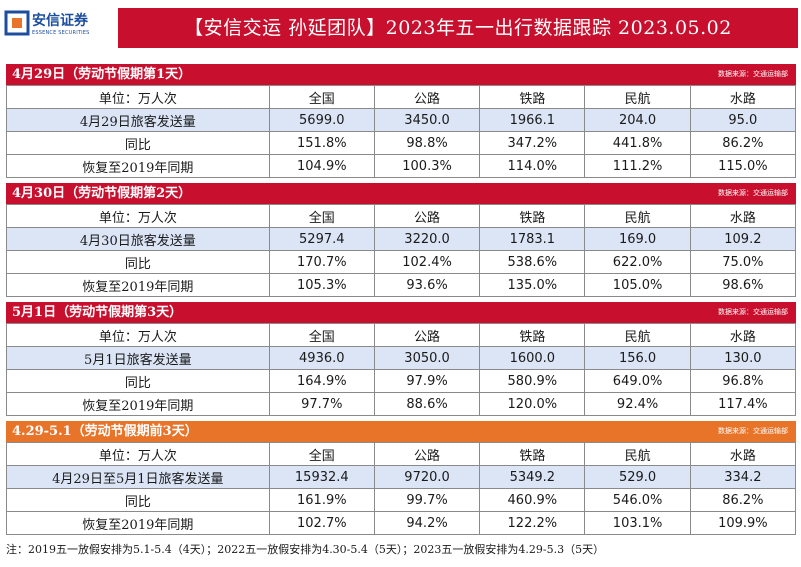 Image resolution: width=801 pixels, height=567 pixels. What do you see at coordinates (321, 285) in the screenshot?
I see `value-cell: 105.3%` at bounding box center [321, 285].